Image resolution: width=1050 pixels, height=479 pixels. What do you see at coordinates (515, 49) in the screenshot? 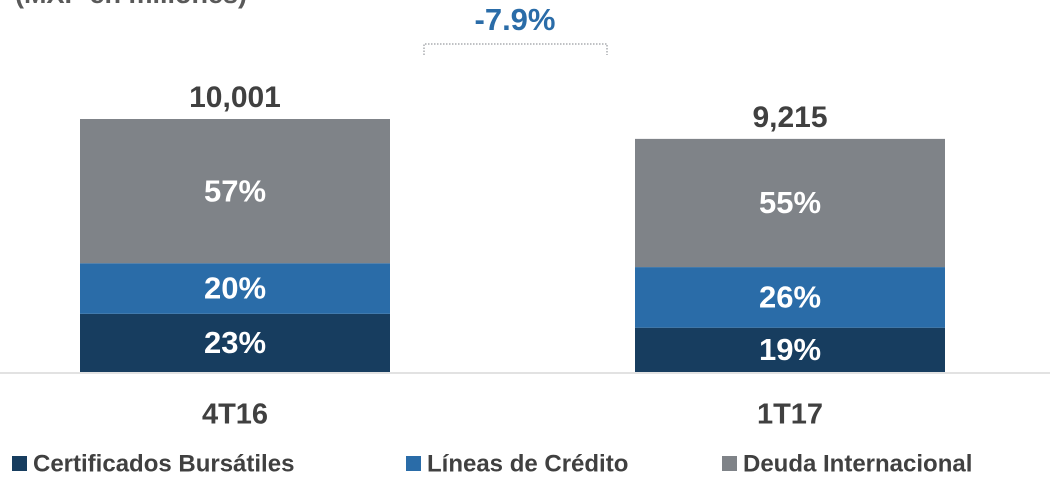
I see `change-bracket` at bounding box center [515, 49].